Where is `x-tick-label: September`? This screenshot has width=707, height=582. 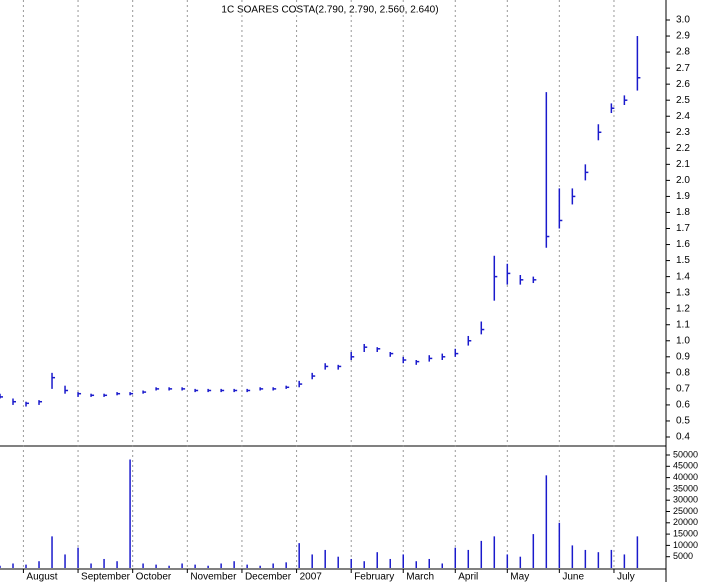
x-tick-label: September is located at coordinates (106, 577).